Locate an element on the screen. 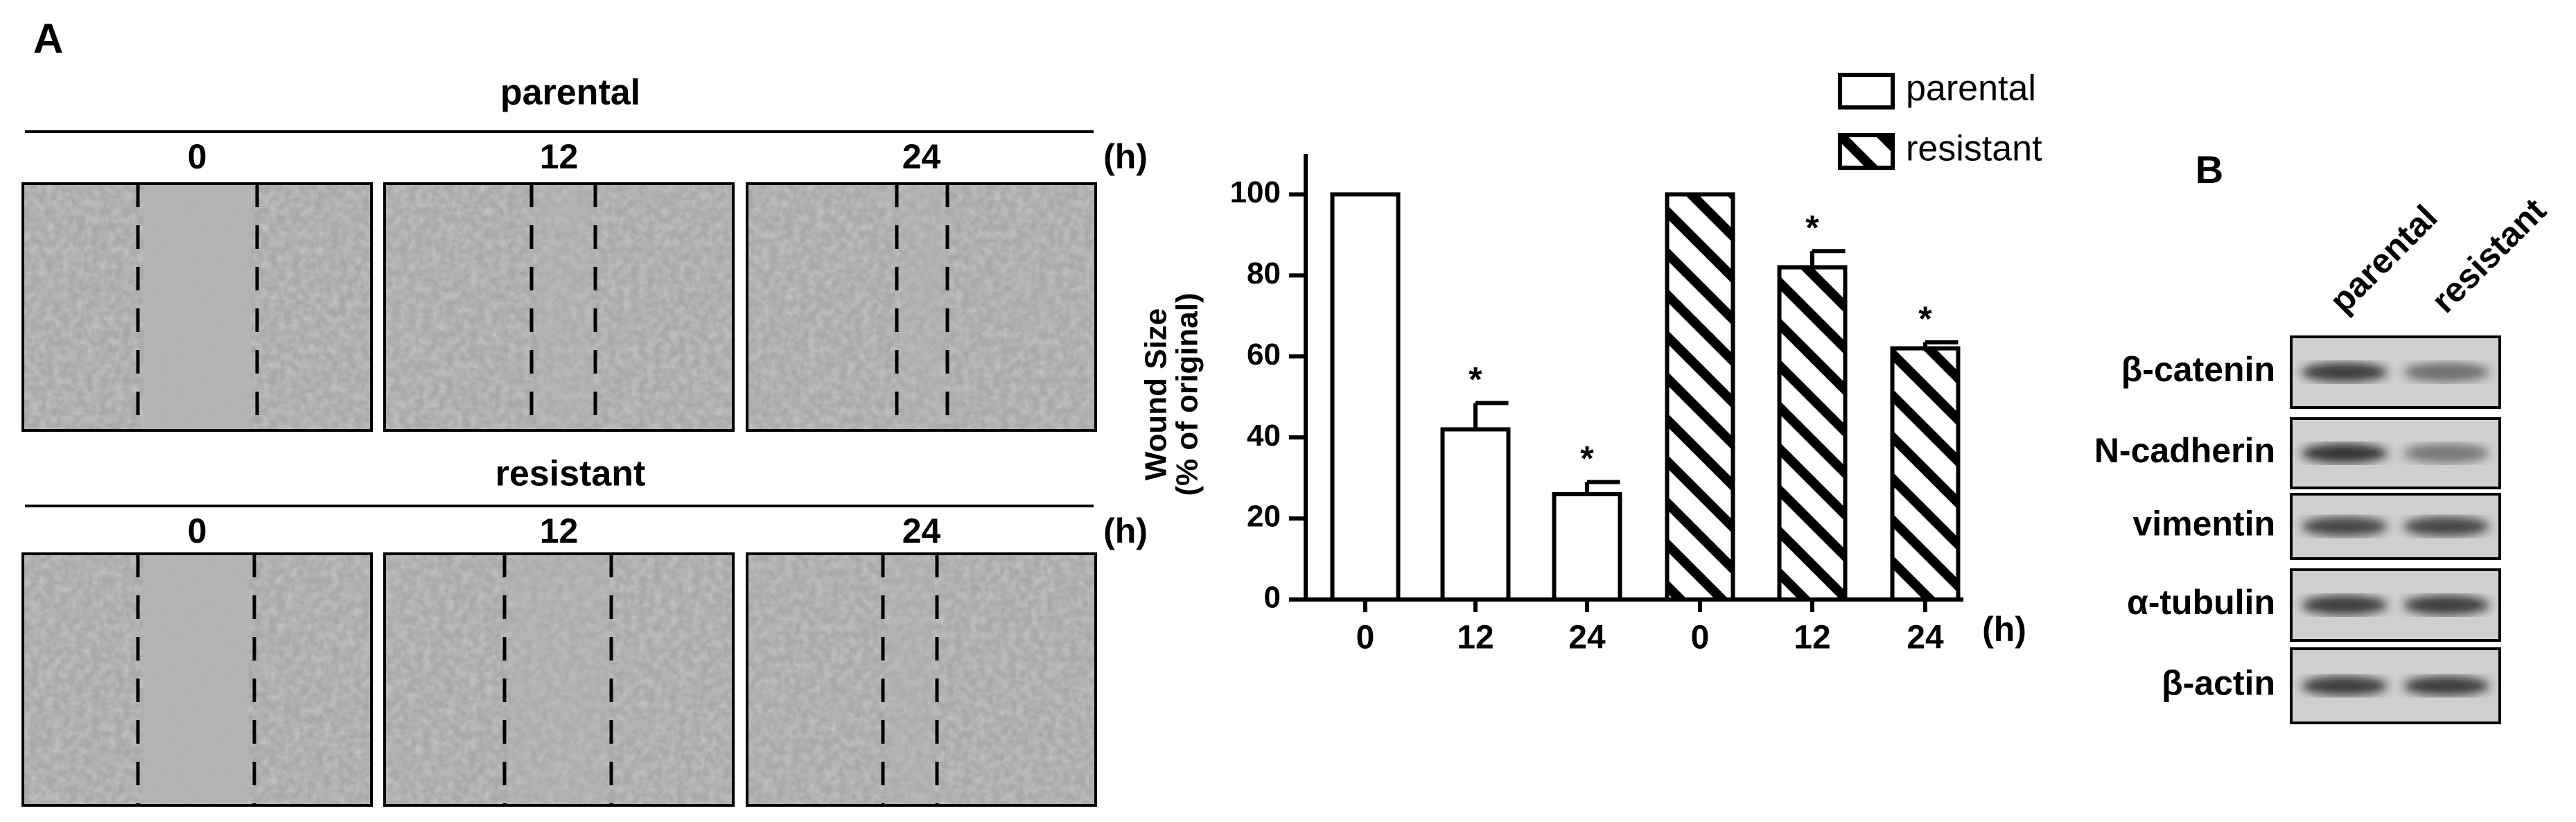 This screenshot has width=2576, height=822. panel-label: A is located at coordinates (48, 38).